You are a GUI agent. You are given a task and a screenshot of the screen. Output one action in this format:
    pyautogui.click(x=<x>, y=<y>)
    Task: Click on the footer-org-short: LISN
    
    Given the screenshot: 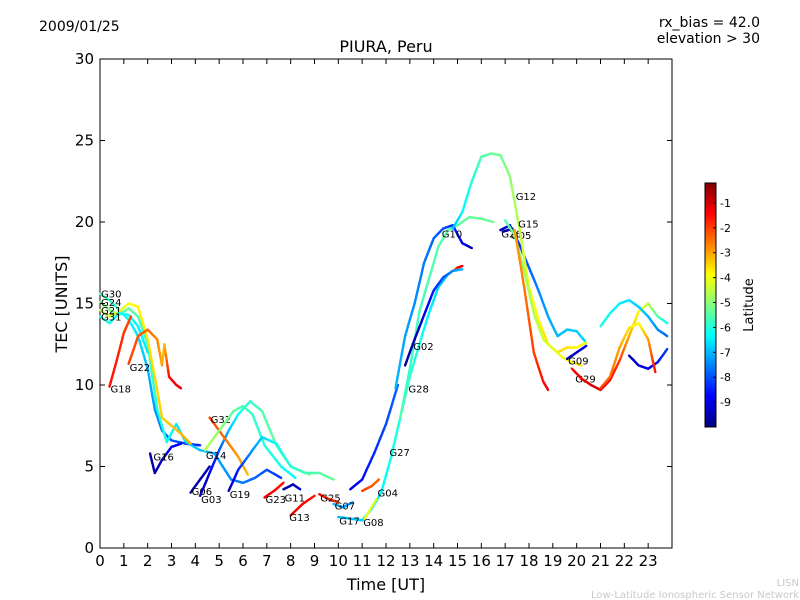 What is the action you would take?
    pyautogui.click(x=788, y=583)
    